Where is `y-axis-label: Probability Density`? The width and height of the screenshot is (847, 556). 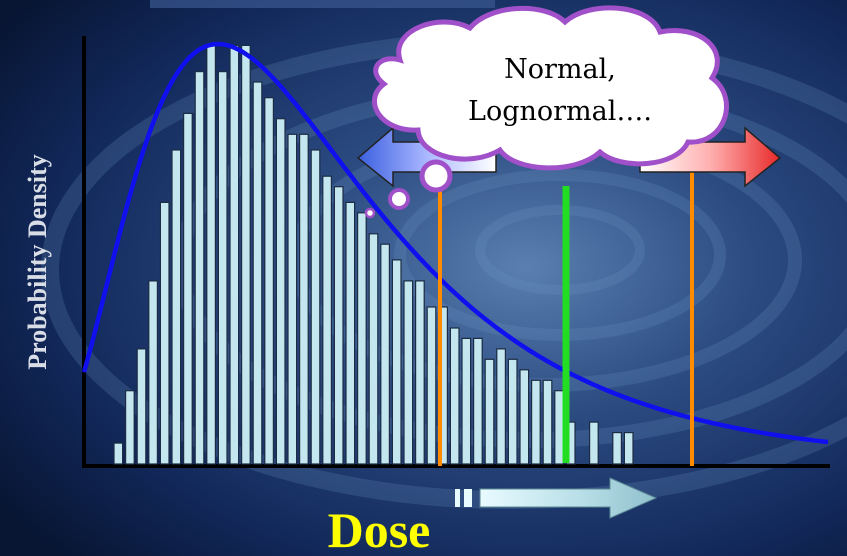 y-axis-label: Probability Density is located at coordinates (37, 261).